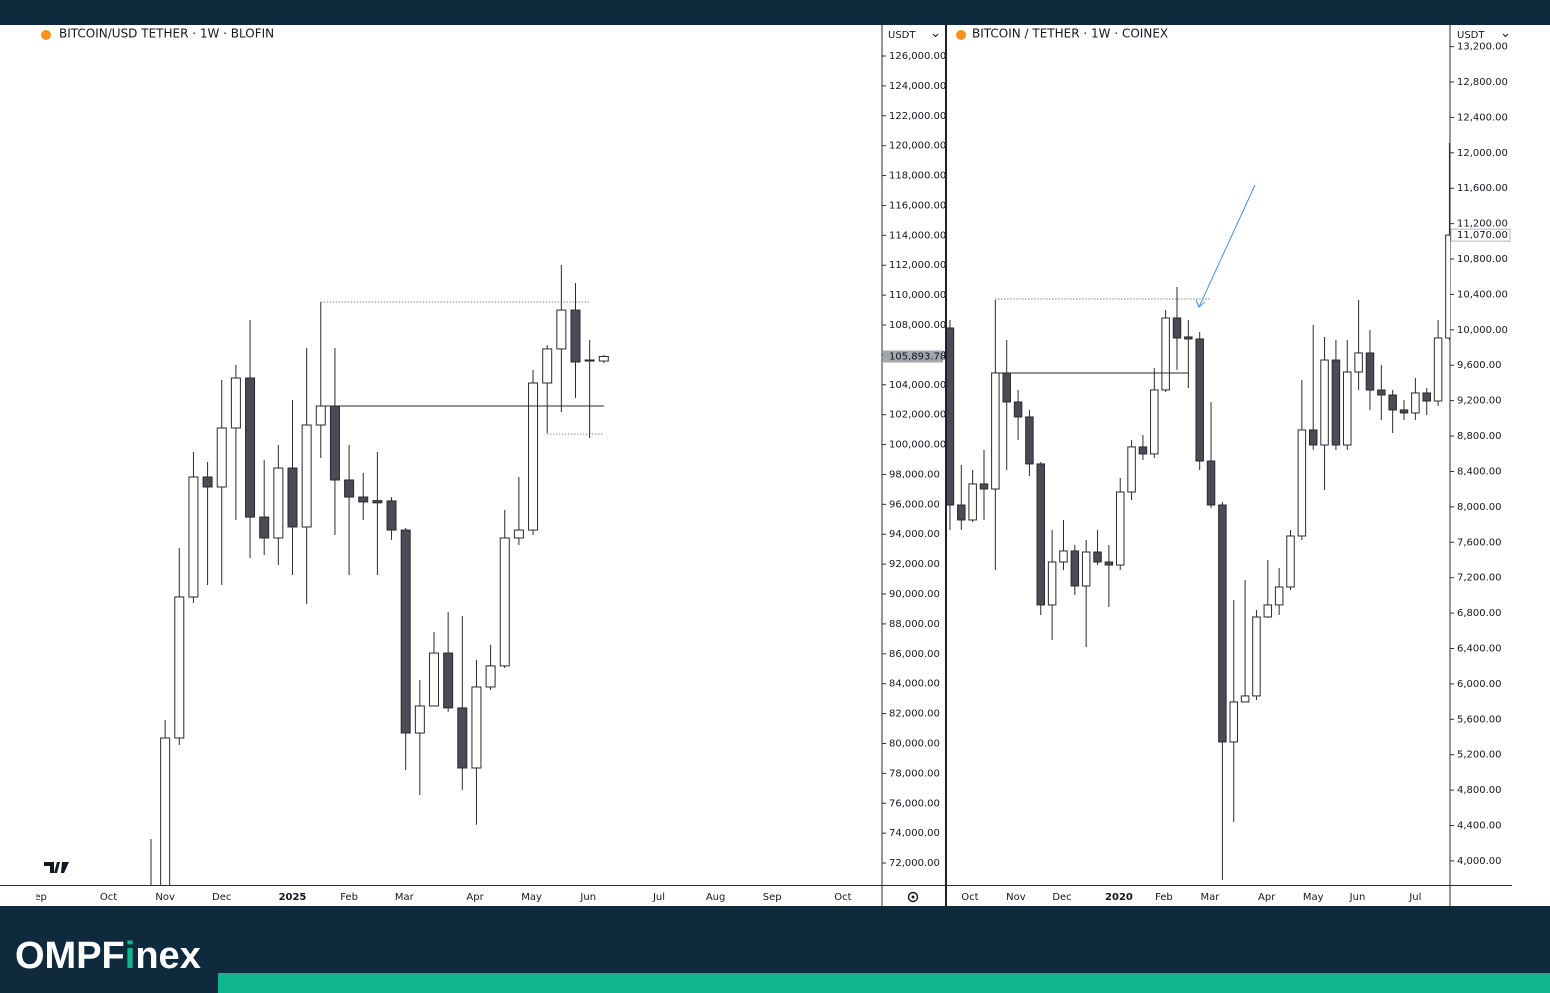 The width and height of the screenshot is (1550, 993). I want to click on settings-icon-center, so click(913, 897).